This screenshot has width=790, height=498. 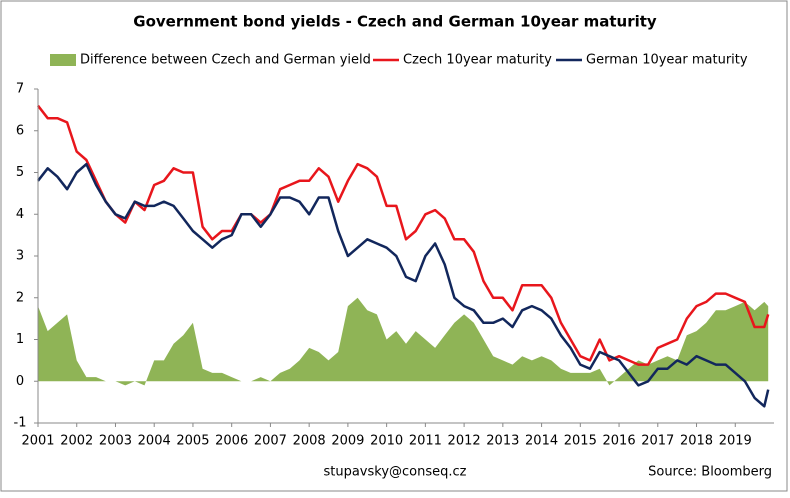 What do you see at coordinates (20, 423) in the screenshot?
I see `y-tick-label: -1` at bounding box center [20, 423].